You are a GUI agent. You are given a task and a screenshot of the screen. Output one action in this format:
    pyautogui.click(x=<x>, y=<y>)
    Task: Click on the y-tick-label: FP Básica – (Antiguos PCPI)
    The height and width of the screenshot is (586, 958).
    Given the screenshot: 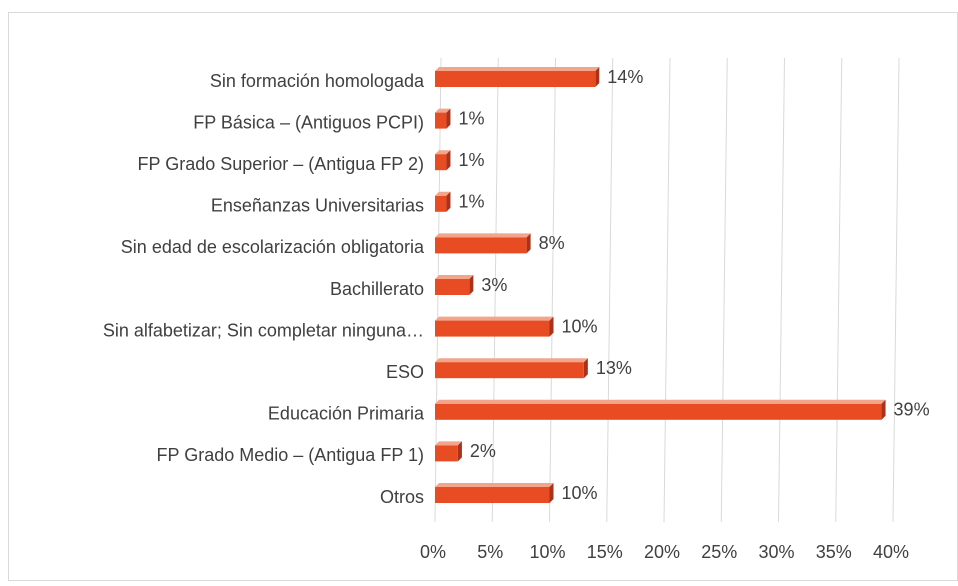 What is the action you would take?
    pyautogui.click(x=308, y=122)
    